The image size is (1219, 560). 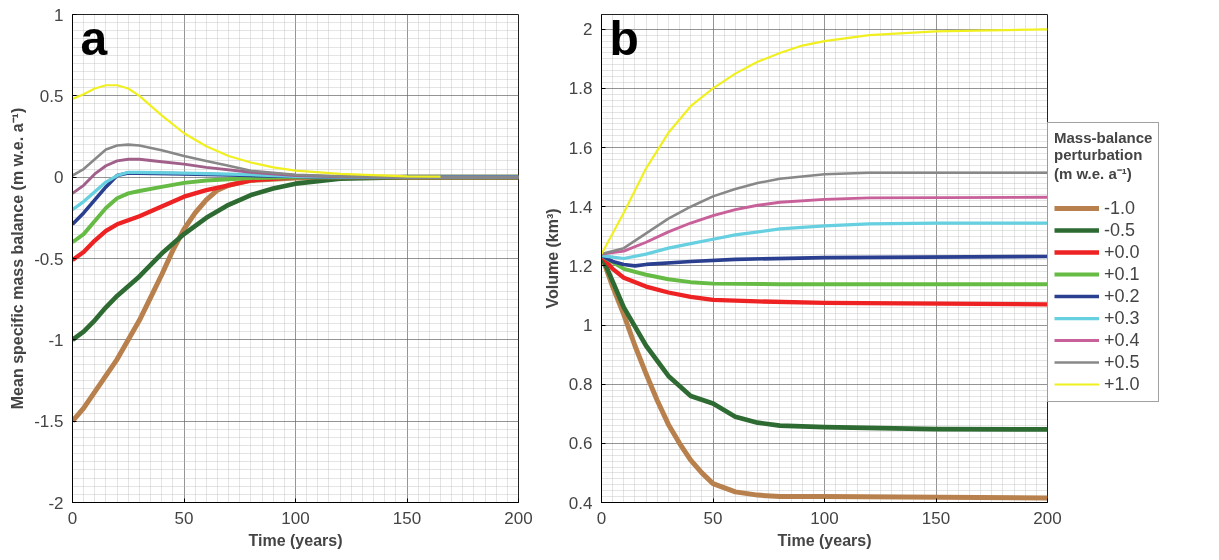 I want to click on y-tick-label: 1.8, so click(x=580, y=89).